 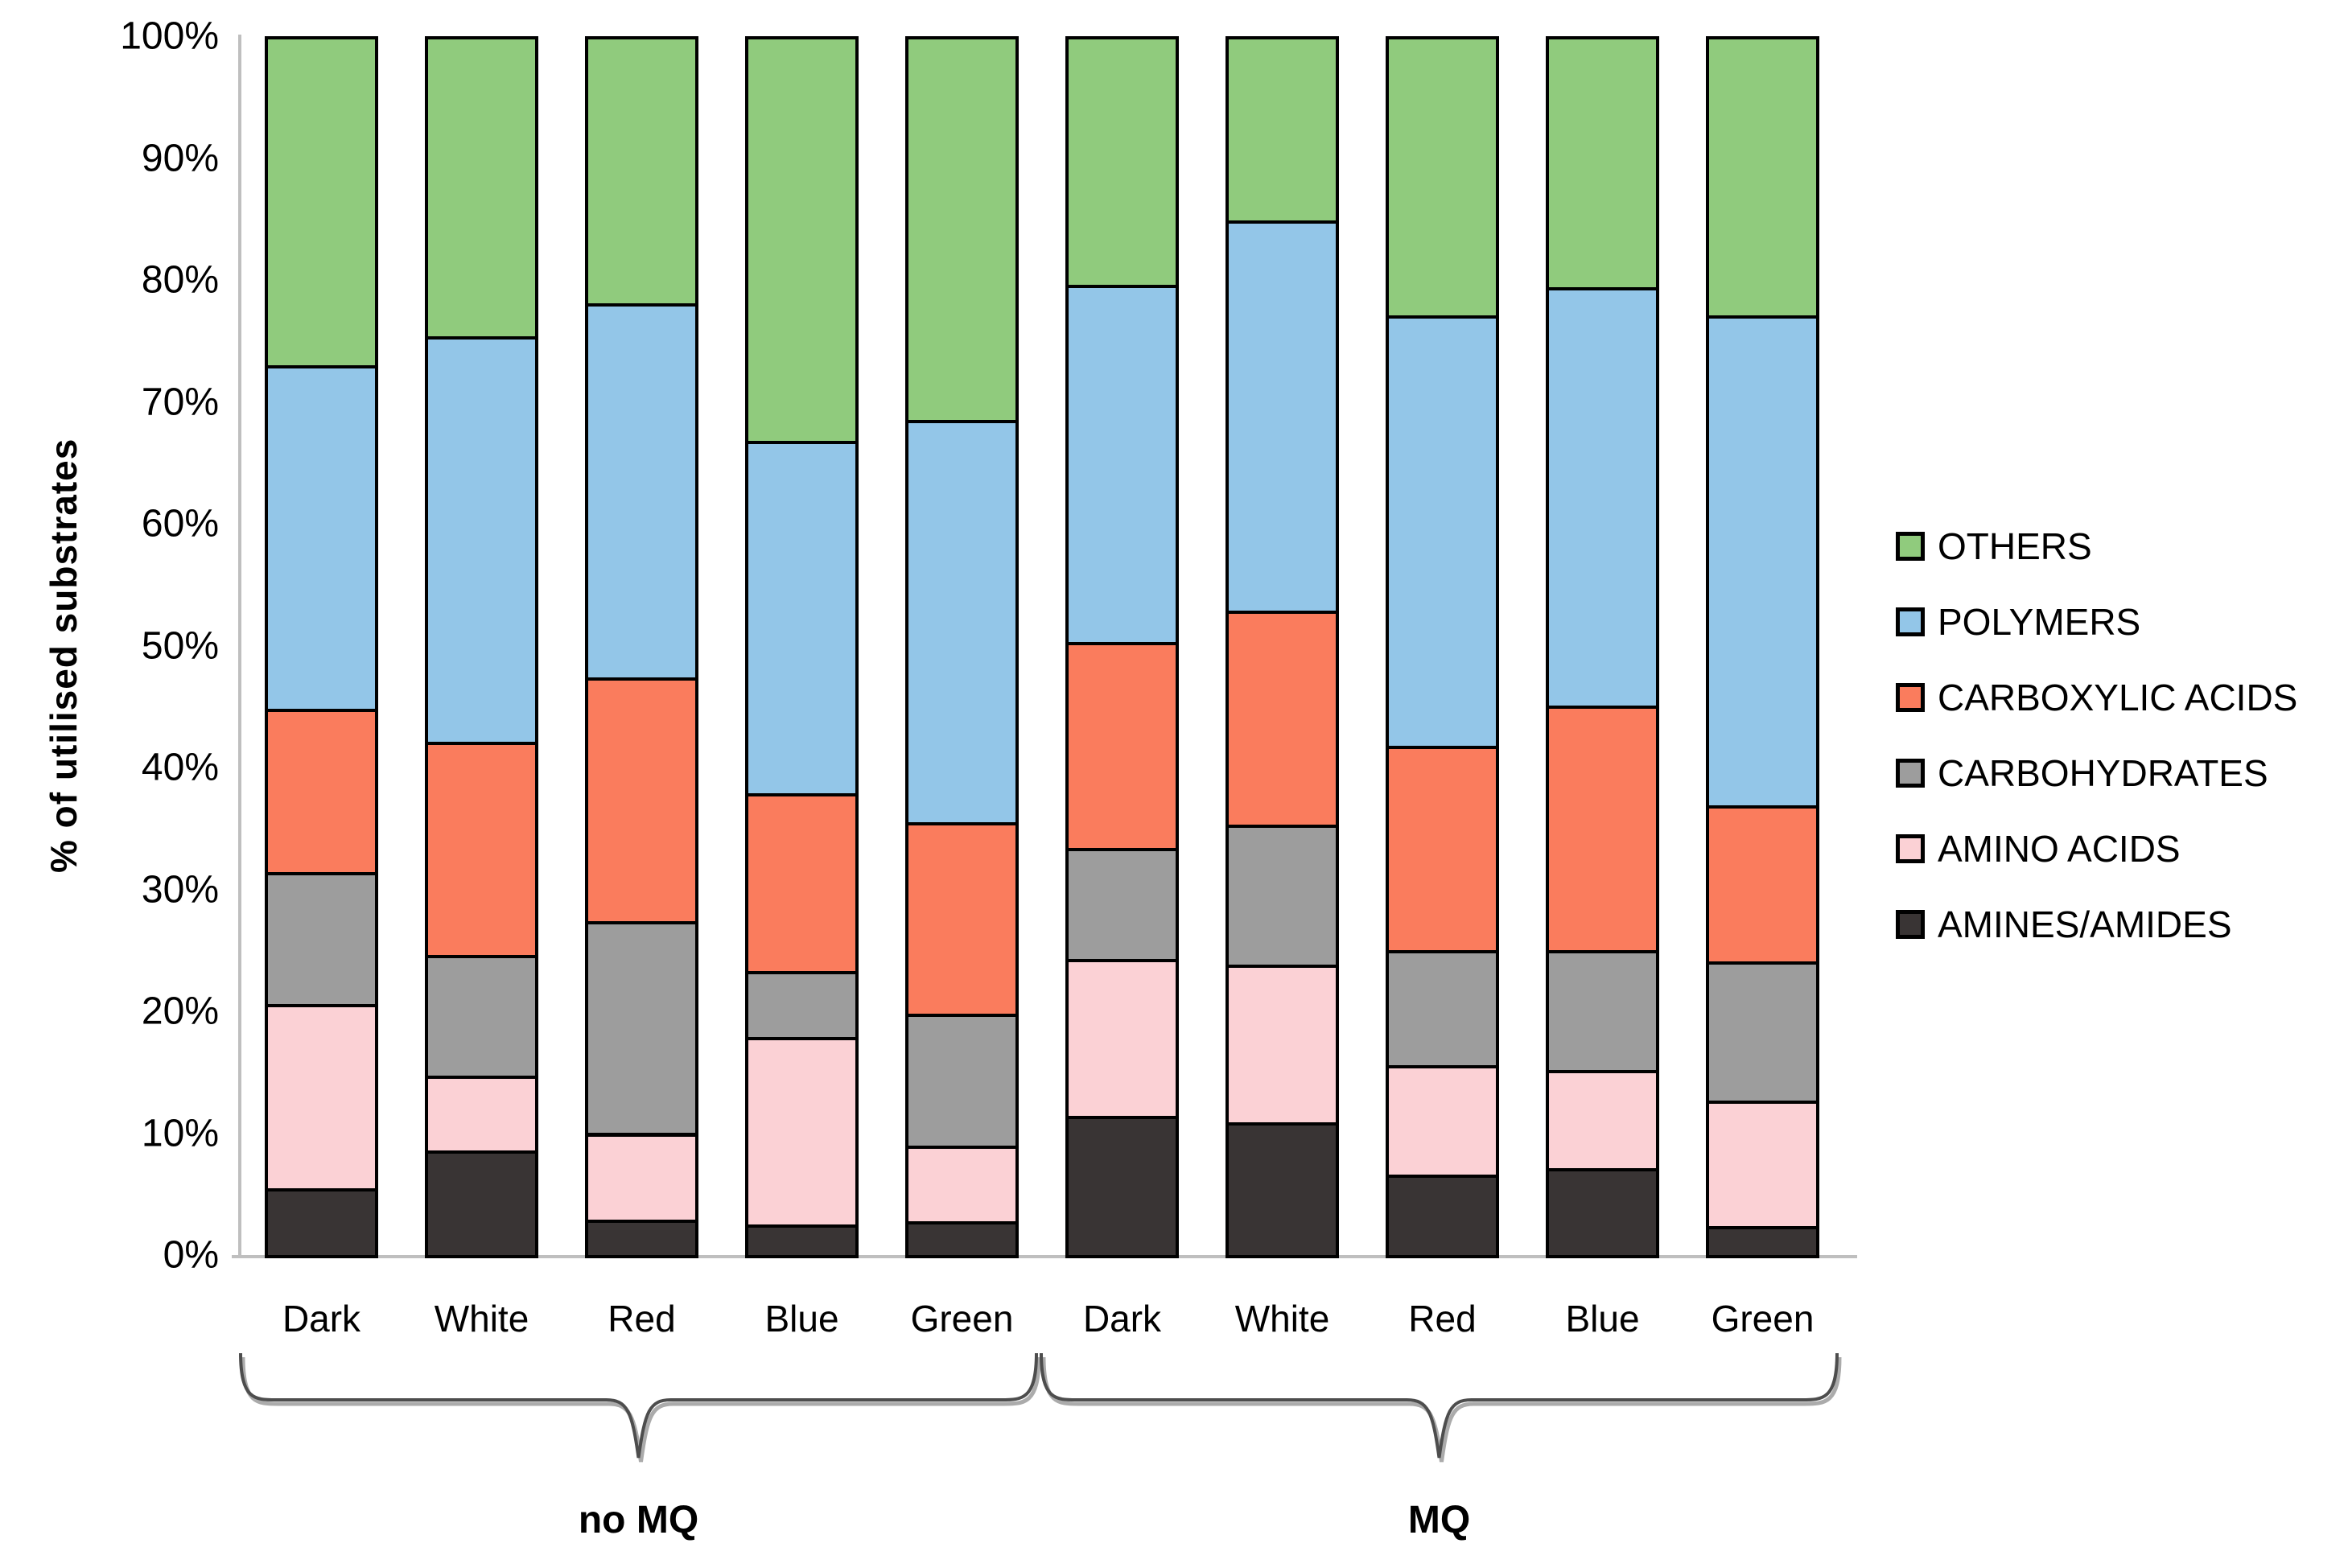 I want to click on legend-item-carboxylic-acids: CARBOXYLIC ACIDS, so click(x=2096, y=697).